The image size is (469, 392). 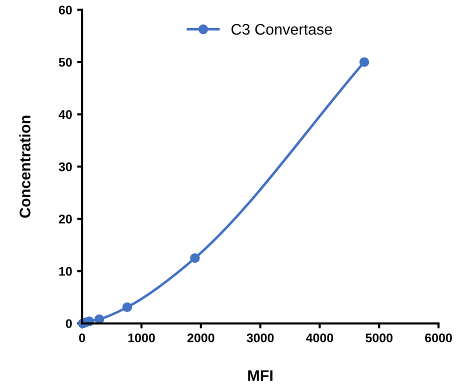 What do you see at coordinates (260, 375) in the screenshot?
I see `x-axis-title: MFI` at bounding box center [260, 375].